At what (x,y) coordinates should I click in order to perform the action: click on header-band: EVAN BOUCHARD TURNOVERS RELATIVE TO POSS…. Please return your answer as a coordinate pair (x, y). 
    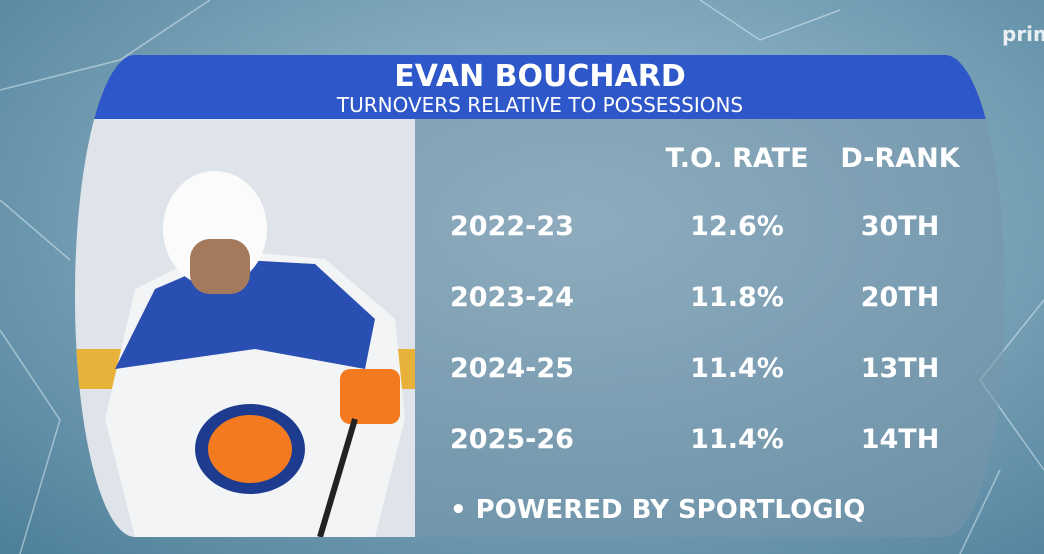
    Looking at the image, I should click on (540, 87).